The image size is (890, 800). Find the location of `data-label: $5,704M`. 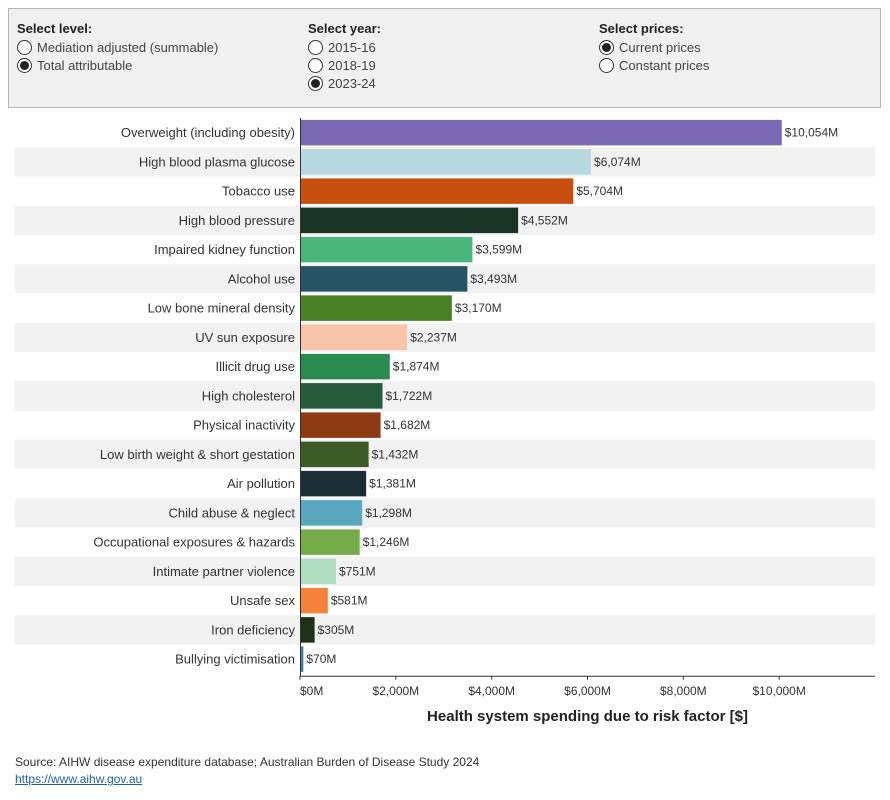

data-label: $5,704M is located at coordinates (599, 191).